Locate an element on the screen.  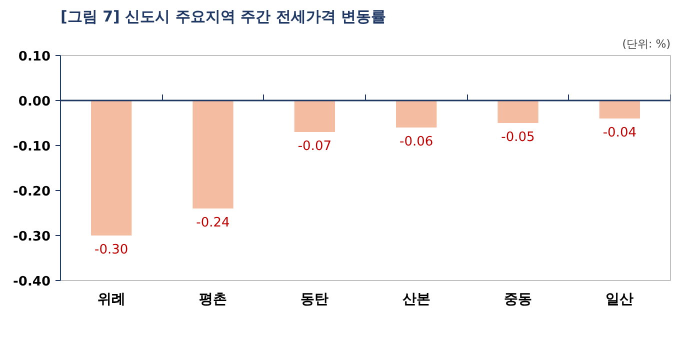
x-tick-label: 산본 is located at coordinates (416, 300).